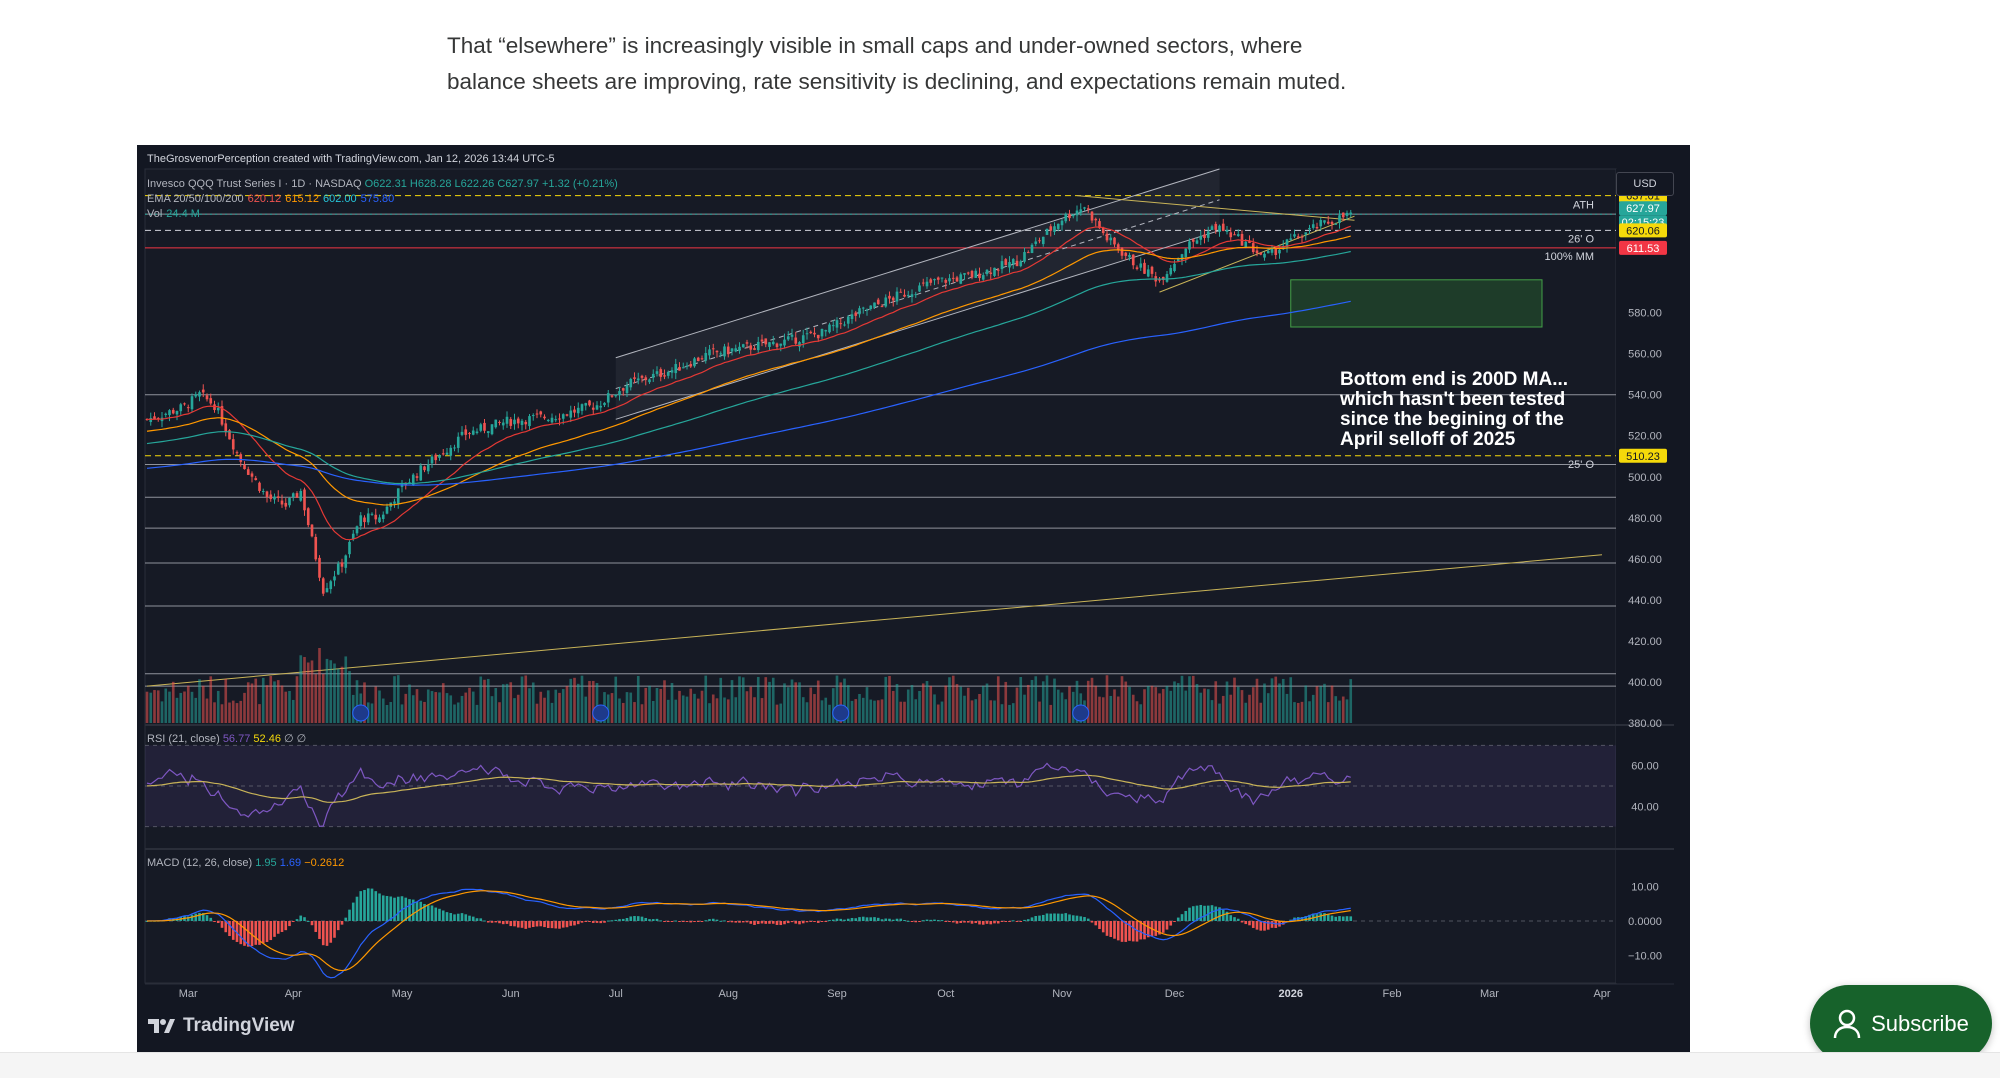 Image resolution: width=2000 pixels, height=1078 pixels. Describe the element at coordinates (1645, 957) in the screenshot. I see `macd-tick-label: −10.00` at that location.